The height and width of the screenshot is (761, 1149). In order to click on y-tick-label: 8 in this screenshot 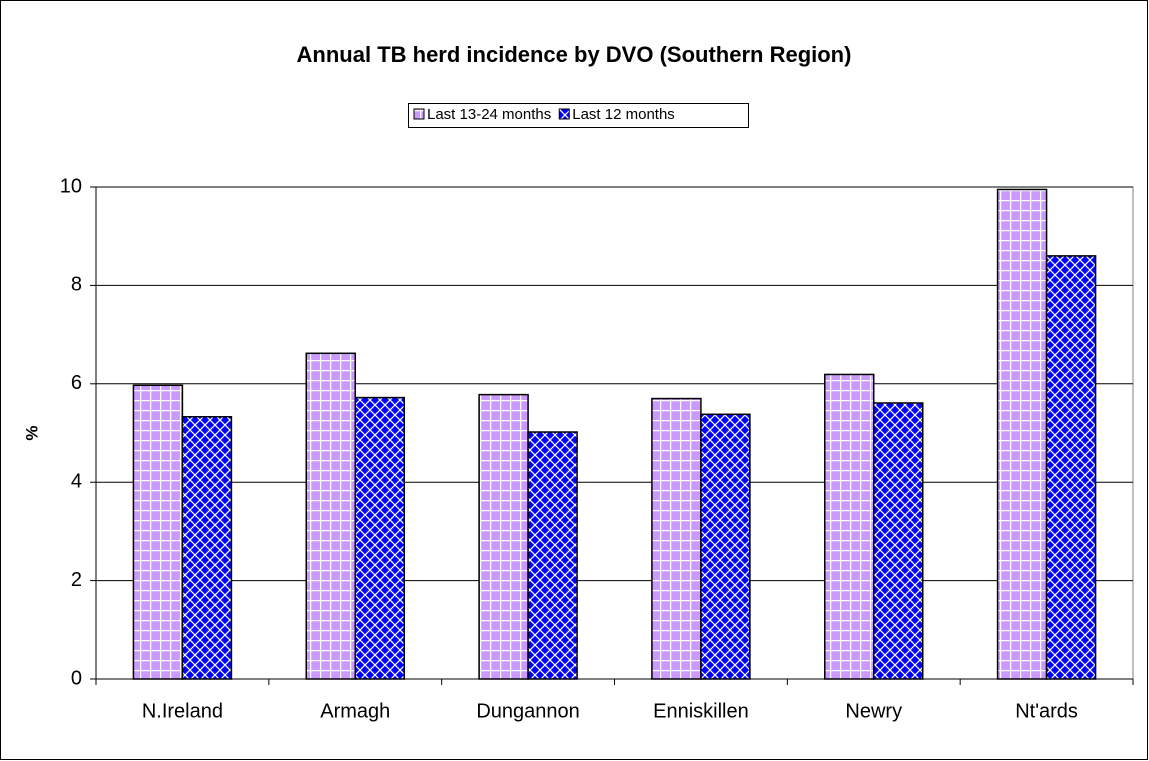, I will do `click(76, 285)`.